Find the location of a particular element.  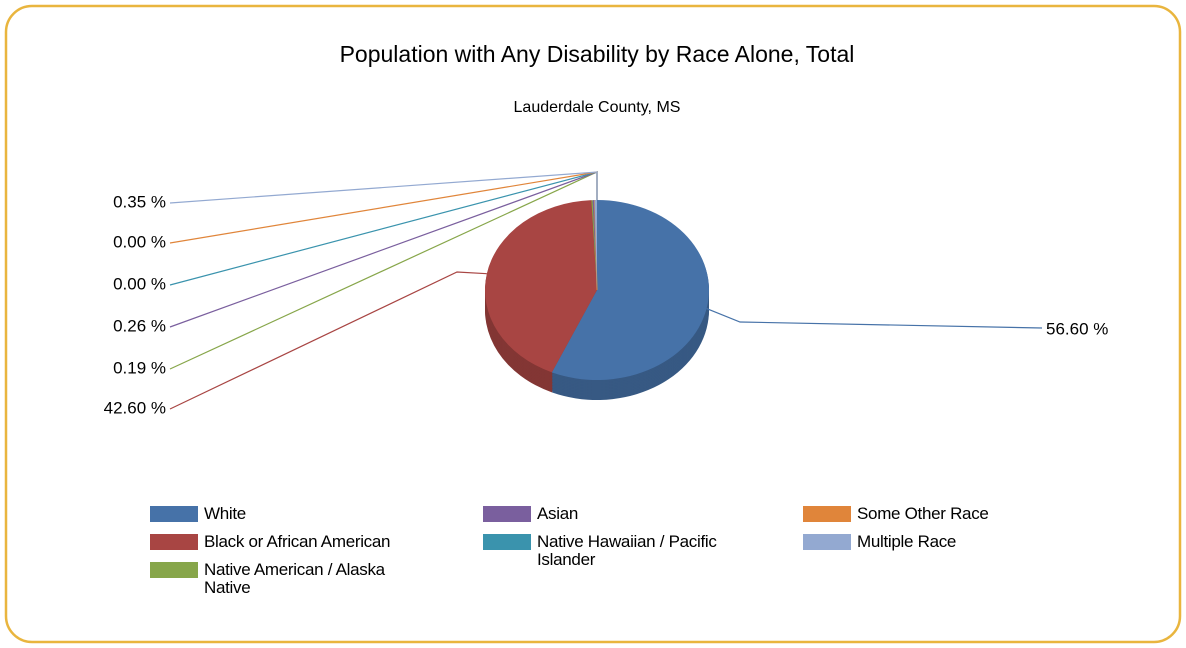

data-label: 0.19 % is located at coordinates (139, 367).